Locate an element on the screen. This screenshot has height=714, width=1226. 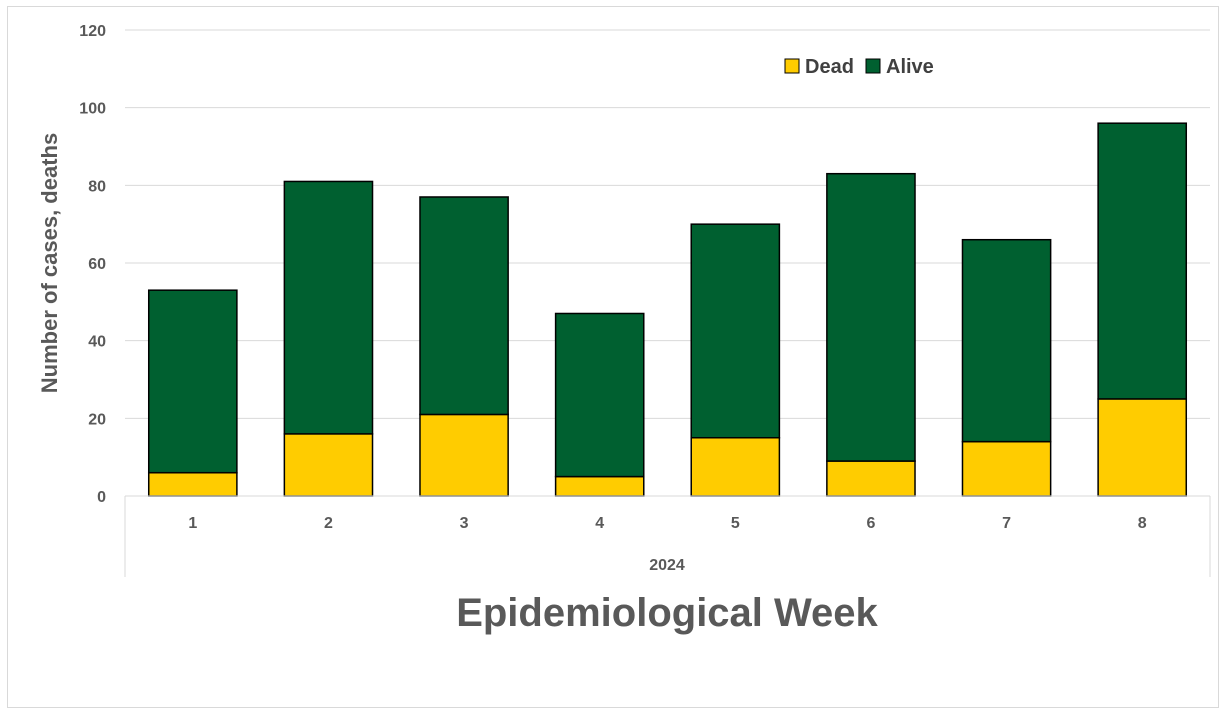
x-tick-label: 6 is located at coordinates (870, 523).